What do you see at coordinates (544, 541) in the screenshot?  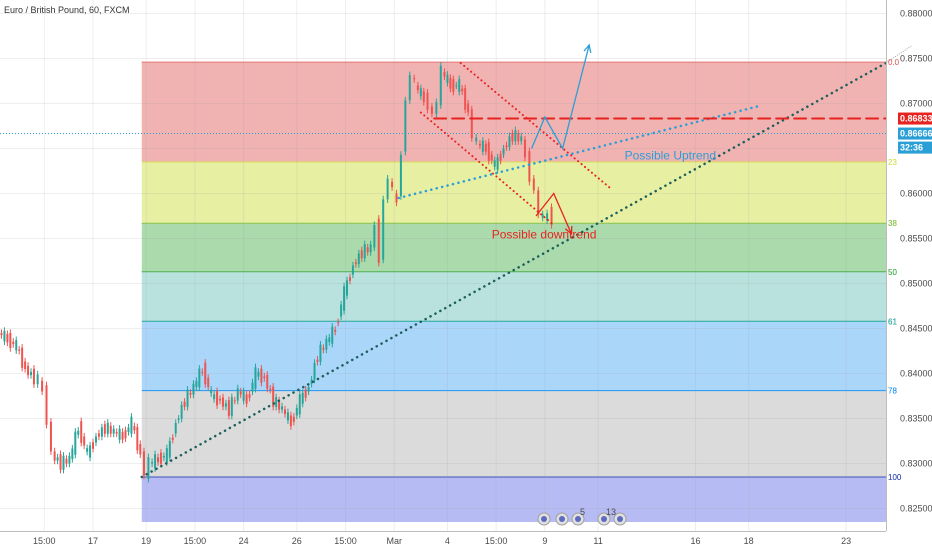 I see `x-tick-label: 9` at bounding box center [544, 541].